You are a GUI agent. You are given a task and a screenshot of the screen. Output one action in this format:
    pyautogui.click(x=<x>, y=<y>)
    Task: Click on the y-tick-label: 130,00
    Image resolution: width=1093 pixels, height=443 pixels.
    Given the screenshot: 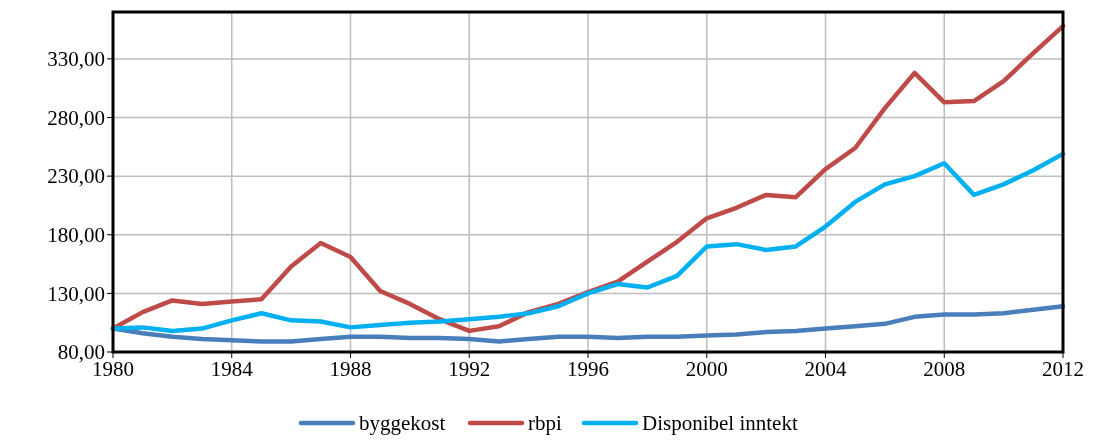 What is the action you would take?
    pyautogui.click(x=76, y=293)
    